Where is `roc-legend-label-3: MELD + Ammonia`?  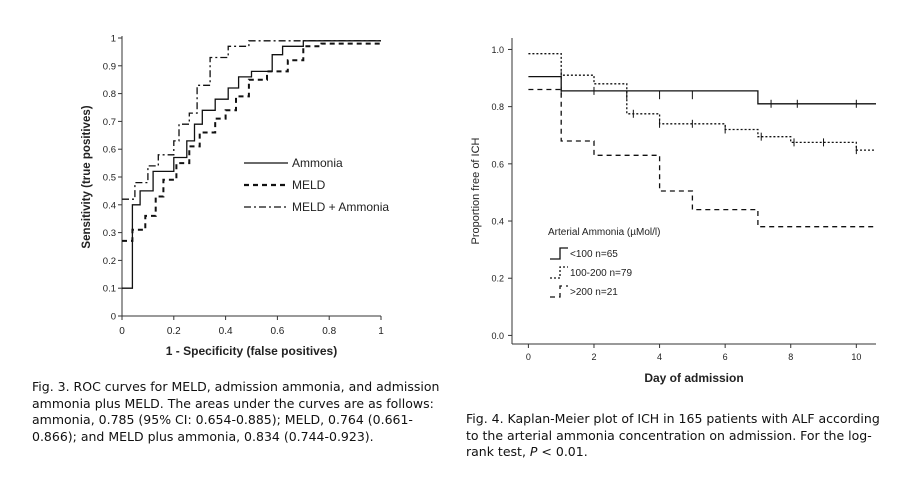
roc-legend-label-3: MELD + Ammonia is located at coordinates (340, 207).